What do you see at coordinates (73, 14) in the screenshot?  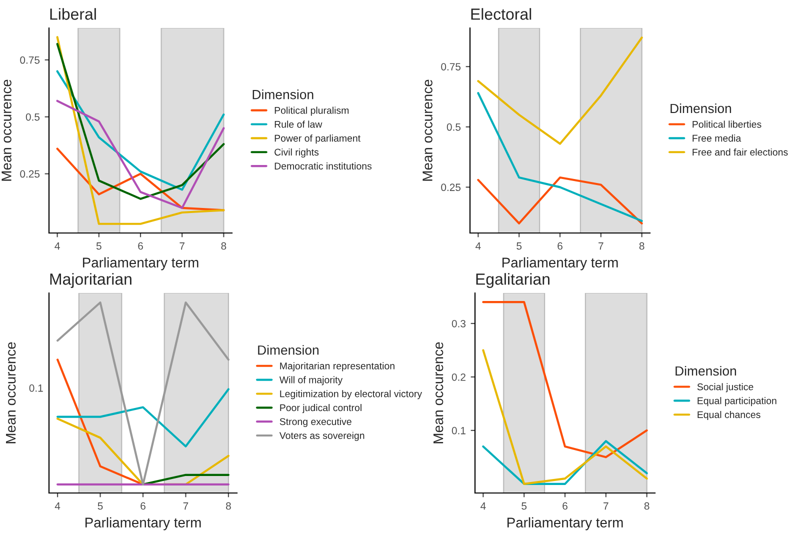 I see `chart-title: Liberal` at bounding box center [73, 14].